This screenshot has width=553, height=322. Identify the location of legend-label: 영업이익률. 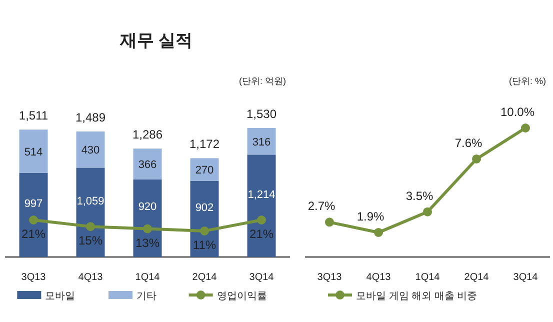
(241, 296).